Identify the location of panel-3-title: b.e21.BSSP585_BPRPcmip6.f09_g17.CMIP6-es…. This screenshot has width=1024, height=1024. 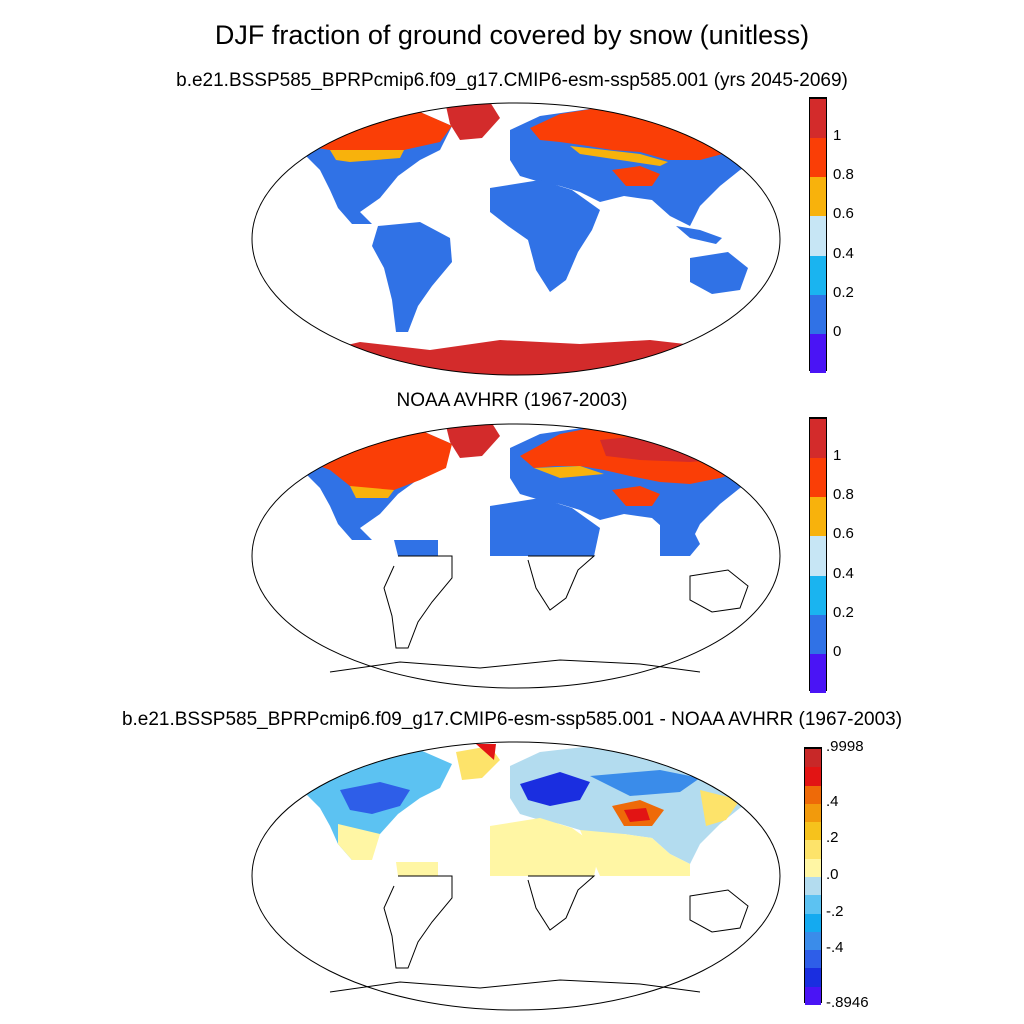
(512, 719).